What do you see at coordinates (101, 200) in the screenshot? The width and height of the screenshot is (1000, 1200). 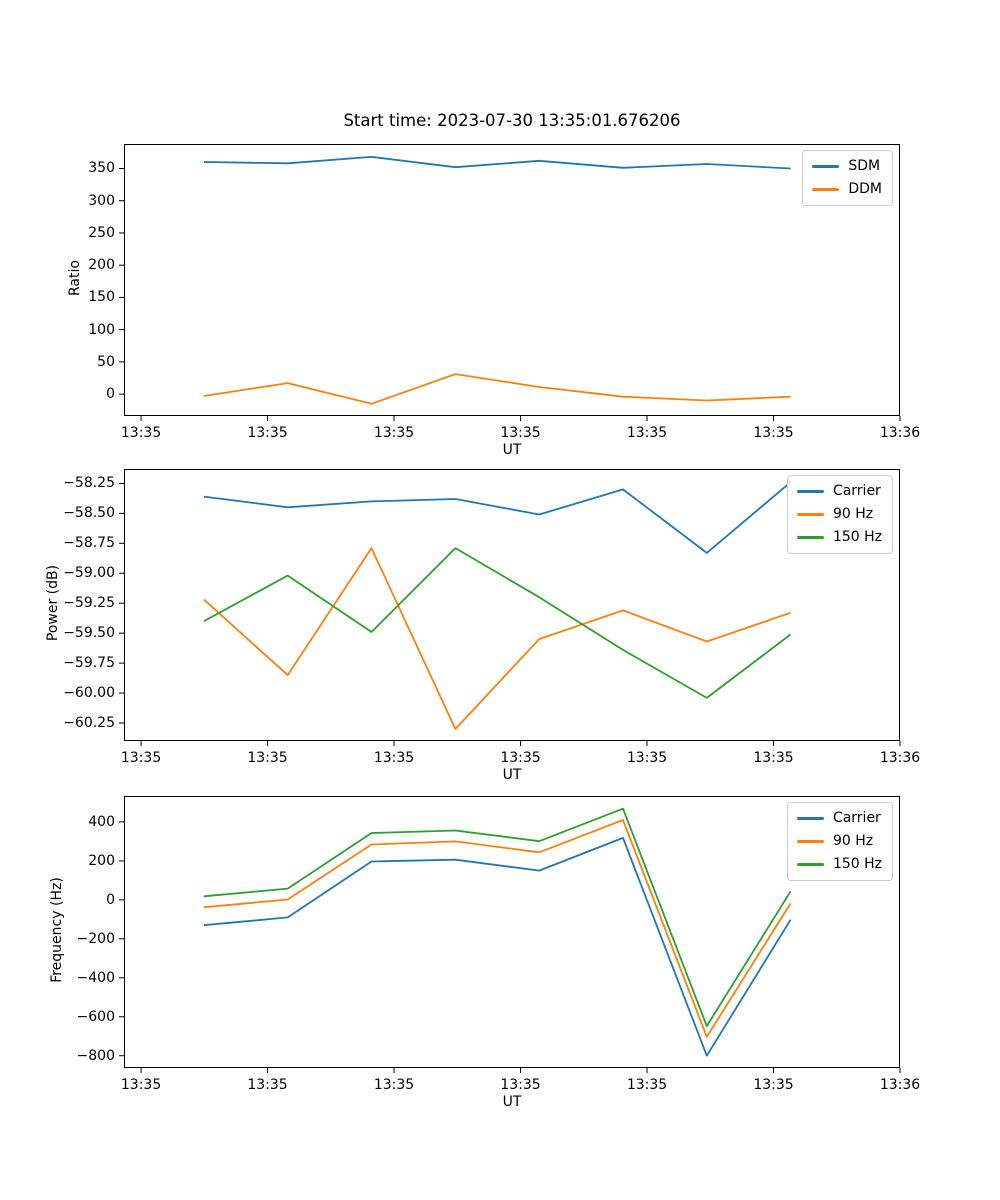 I see `y-tick-label: 300` at bounding box center [101, 200].